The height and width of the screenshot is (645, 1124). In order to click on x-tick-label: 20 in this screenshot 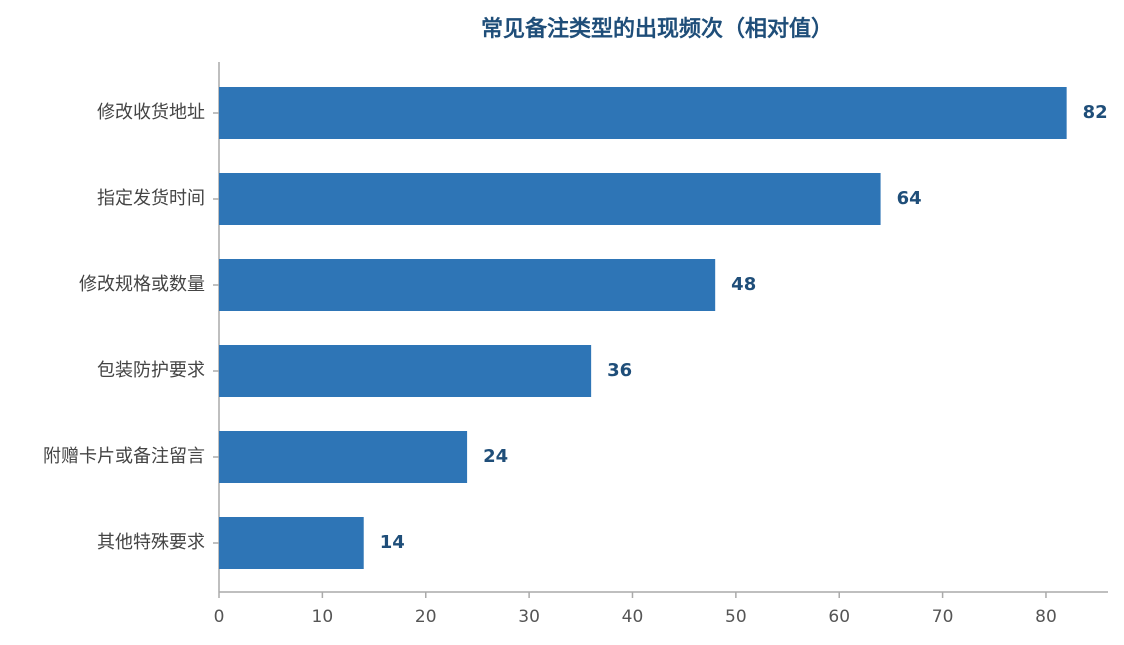, I will do `click(426, 617)`.